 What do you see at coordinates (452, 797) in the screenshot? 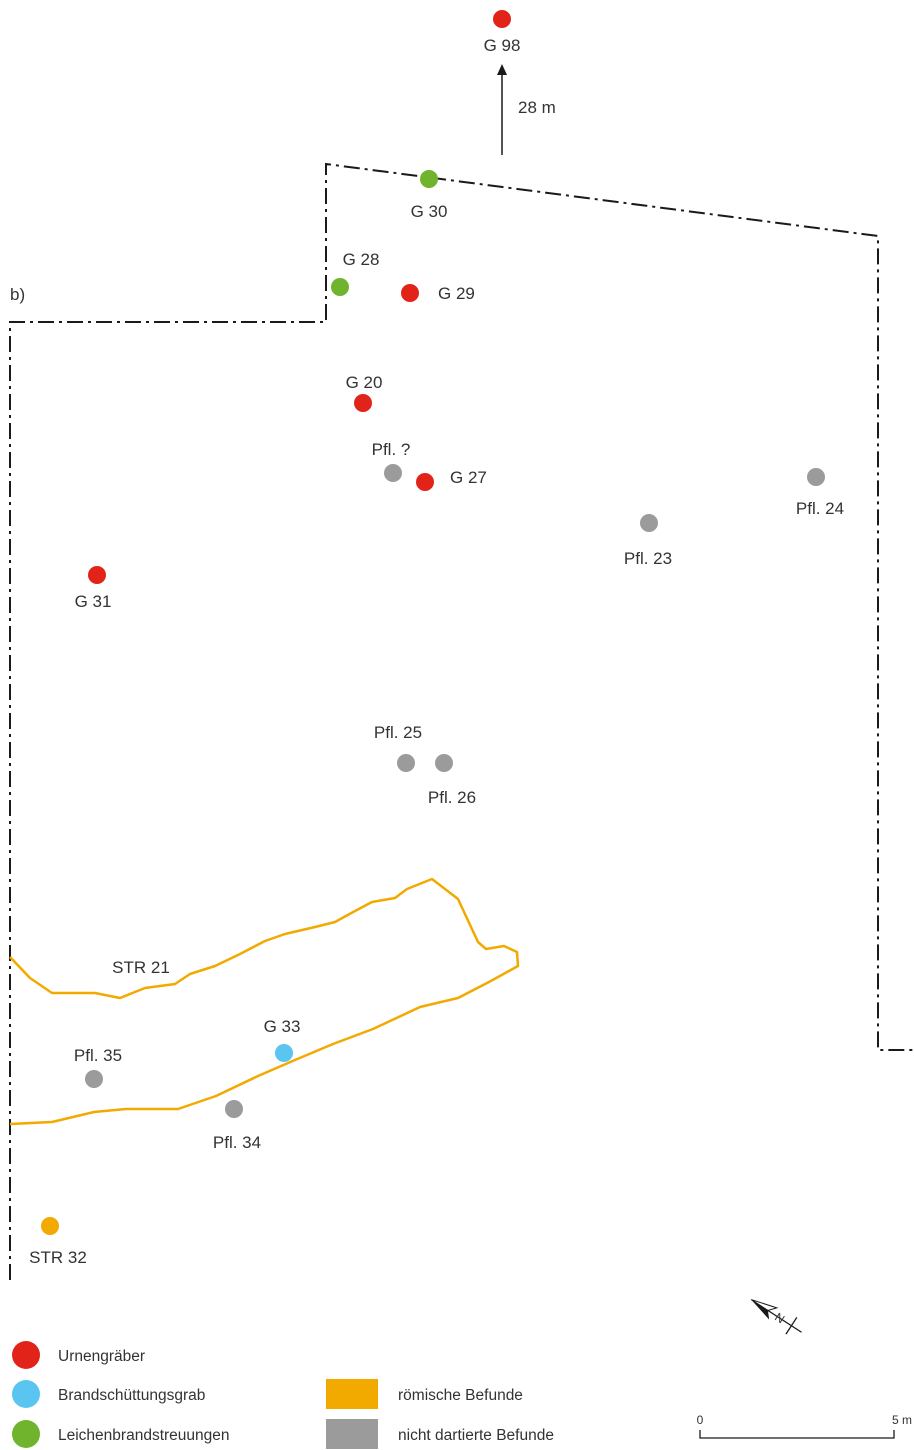
I see `label-pfl26: Pfl. 26` at bounding box center [452, 797].